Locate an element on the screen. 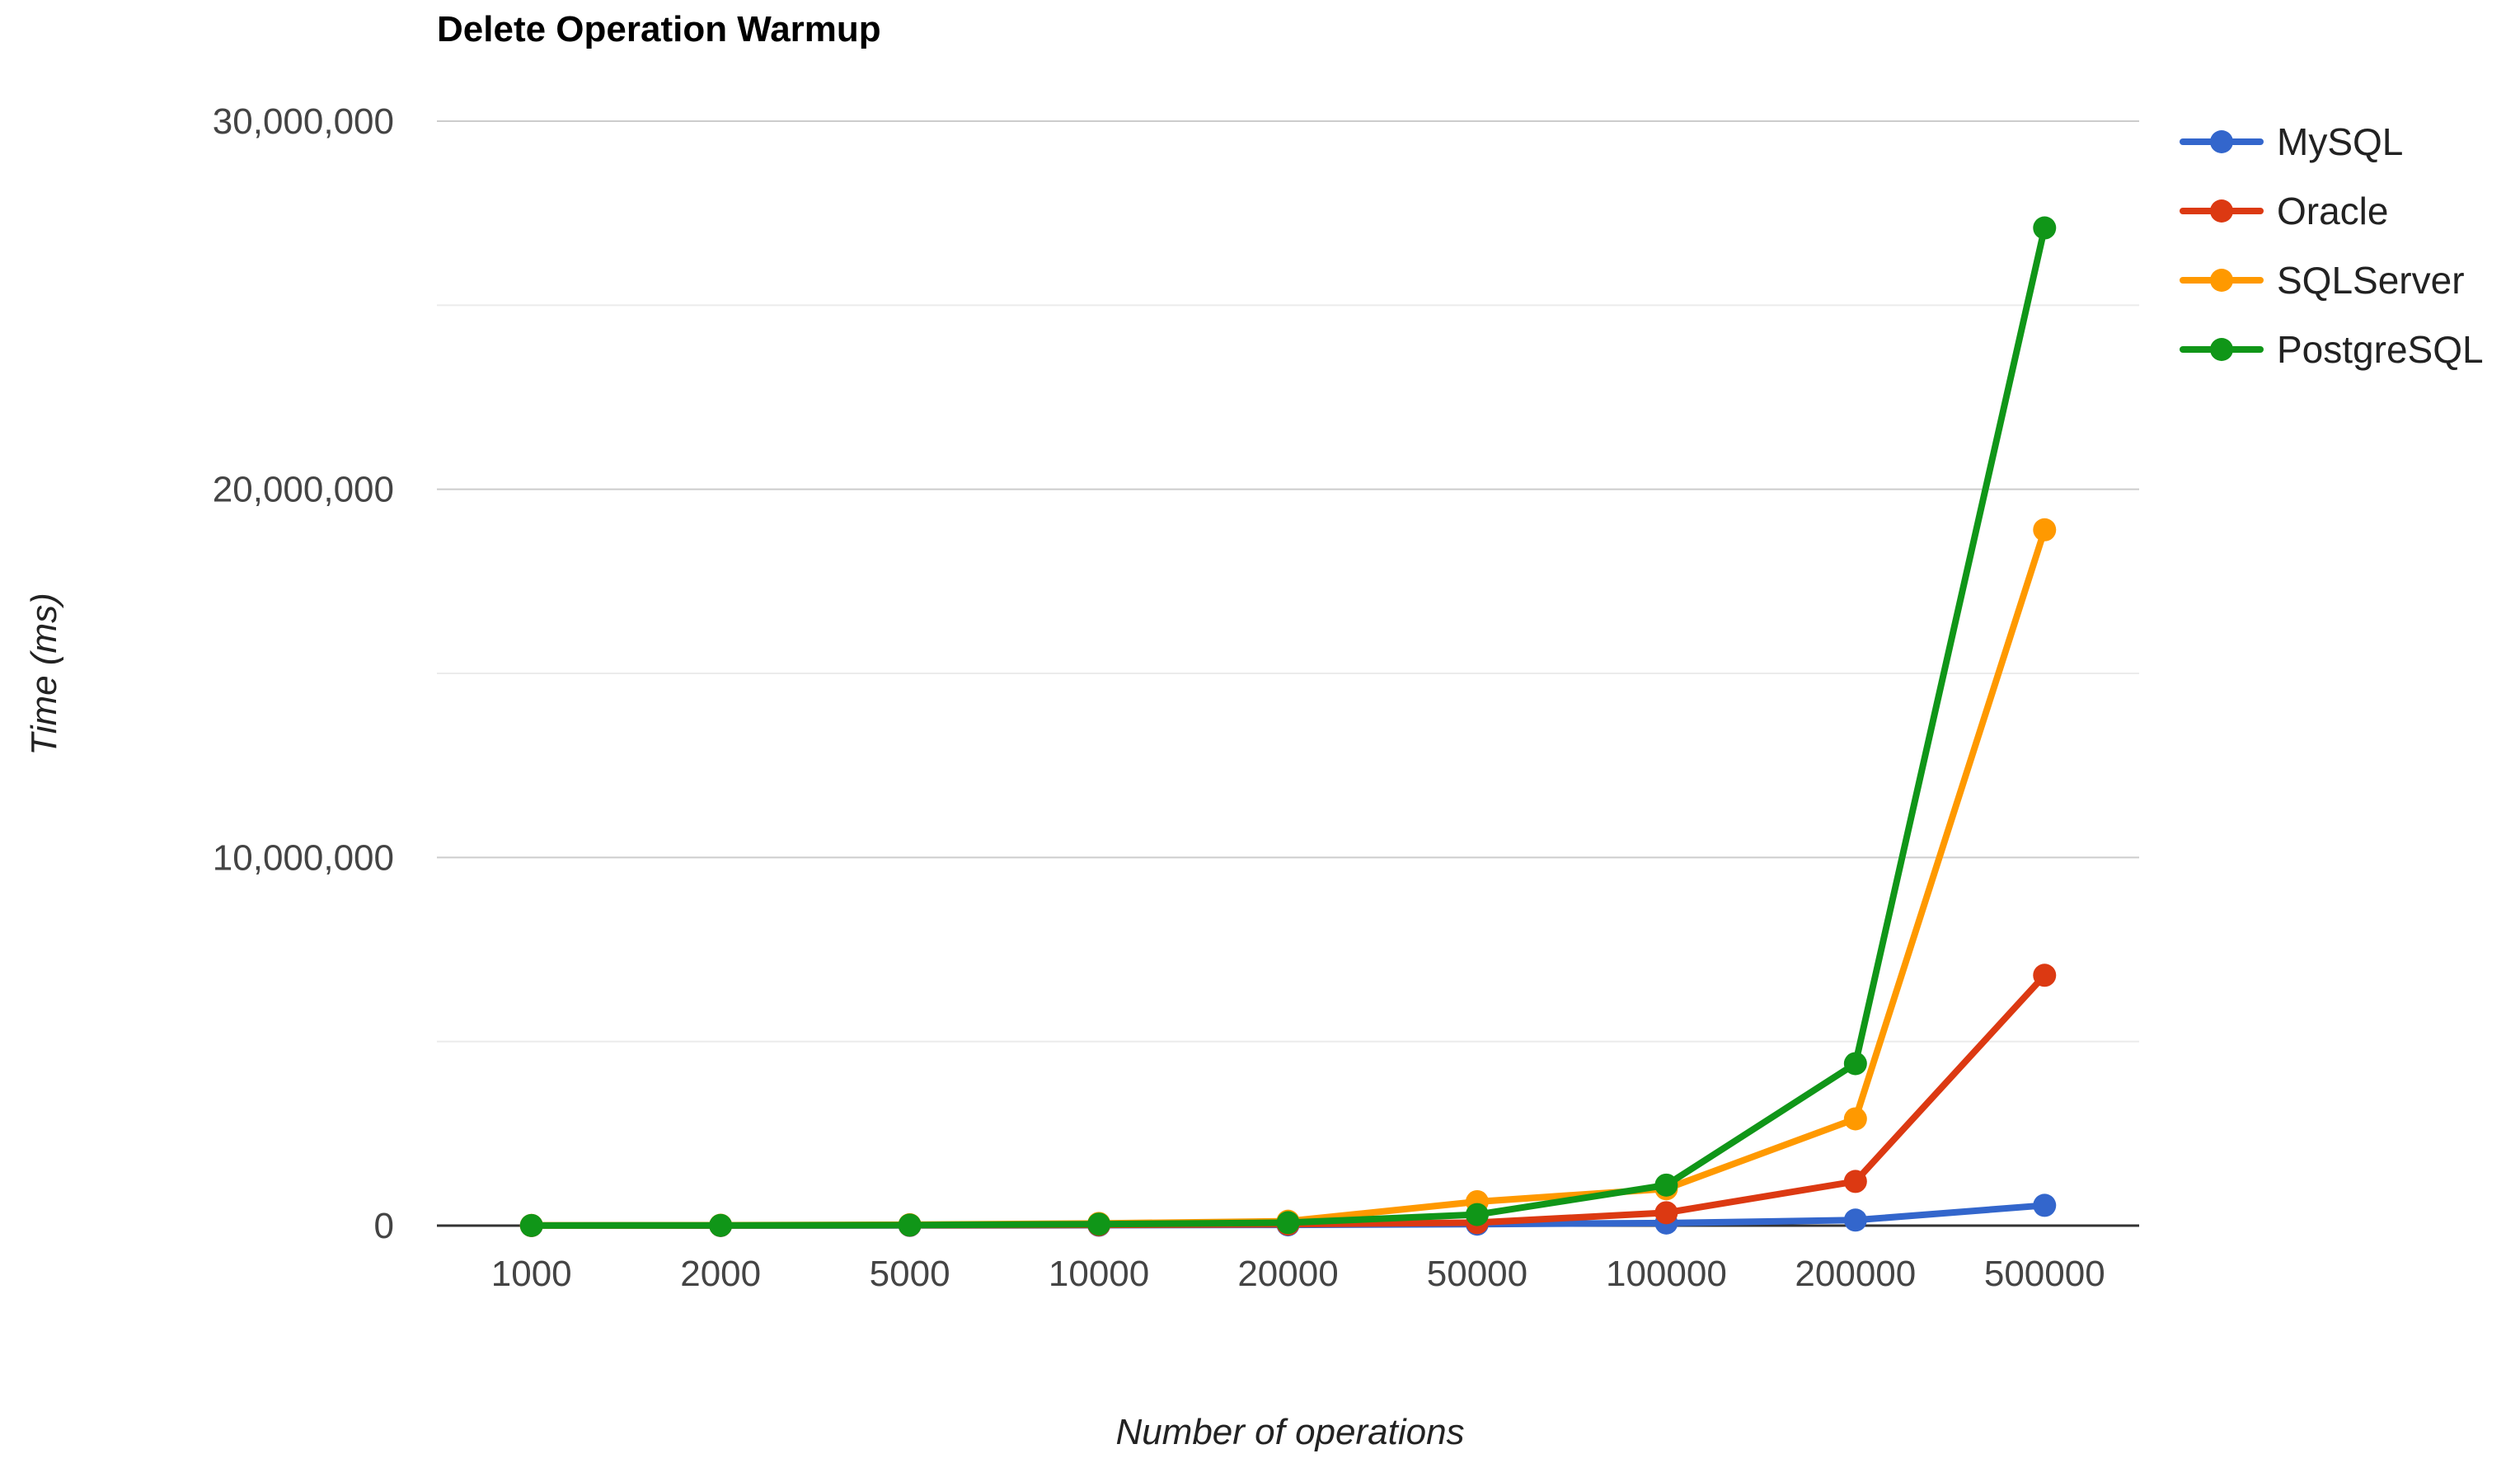 This screenshot has width=2520, height=1477. legend-item-oracle: Oracle is located at coordinates (2284, 211).